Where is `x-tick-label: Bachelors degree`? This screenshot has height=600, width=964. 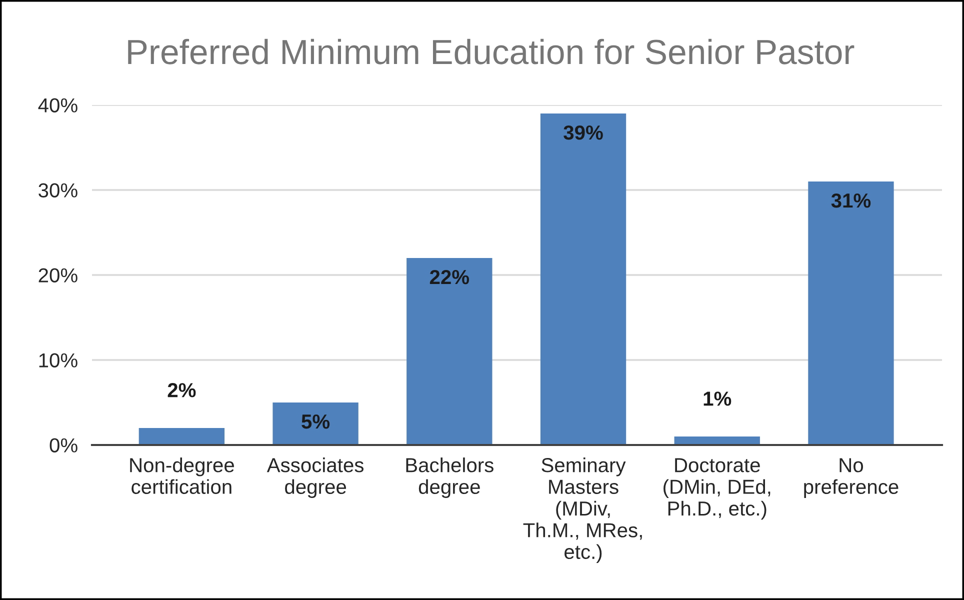 x-tick-label: Bachelors degree is located at coordinates (450, 478).